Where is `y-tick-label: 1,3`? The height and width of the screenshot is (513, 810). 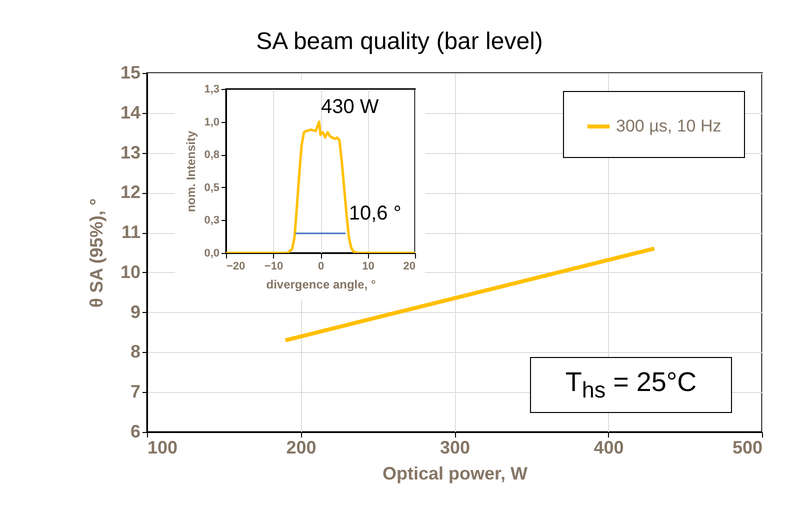
y-tick-label: 1,3 is located at coordinates (212, 90).